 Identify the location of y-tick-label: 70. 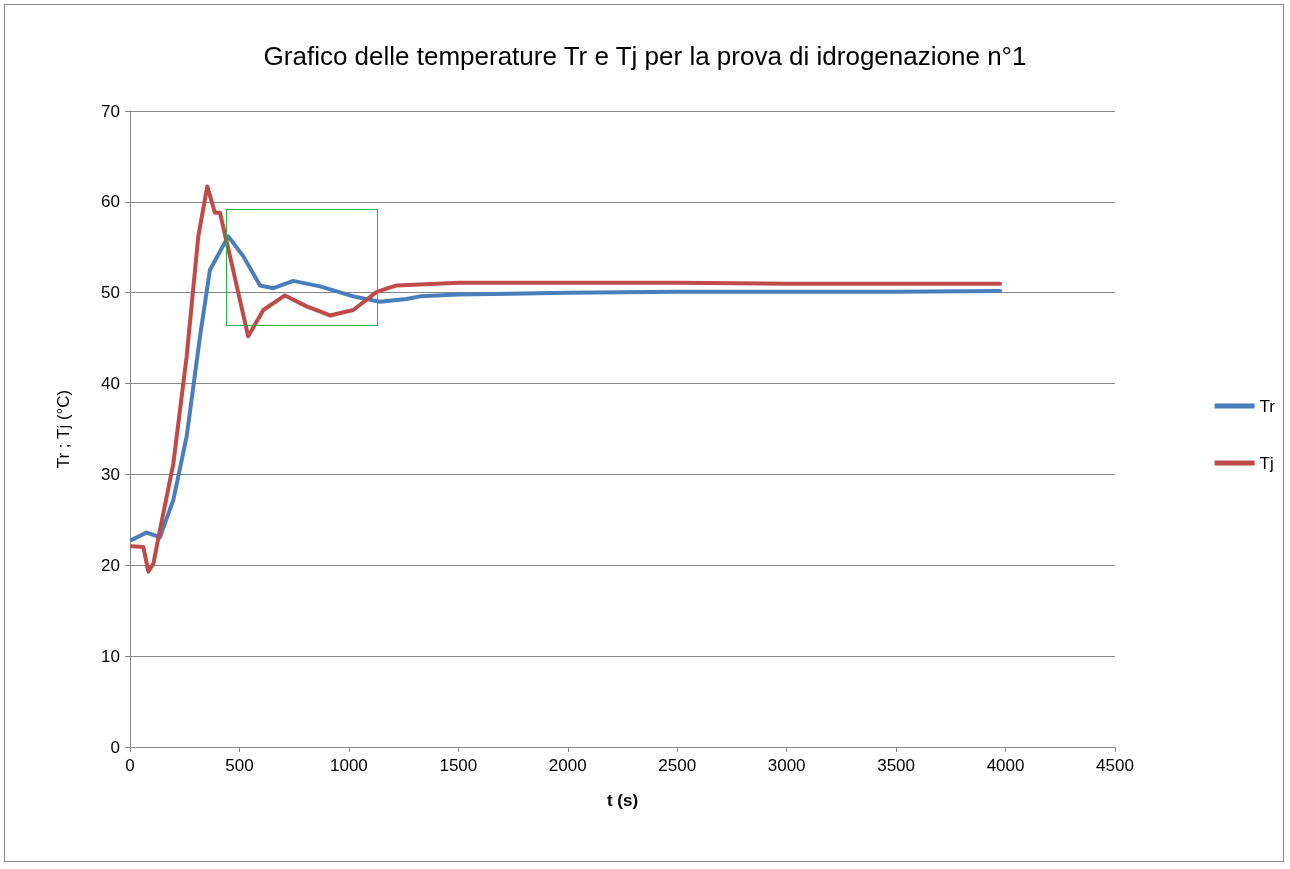
(110, 111).